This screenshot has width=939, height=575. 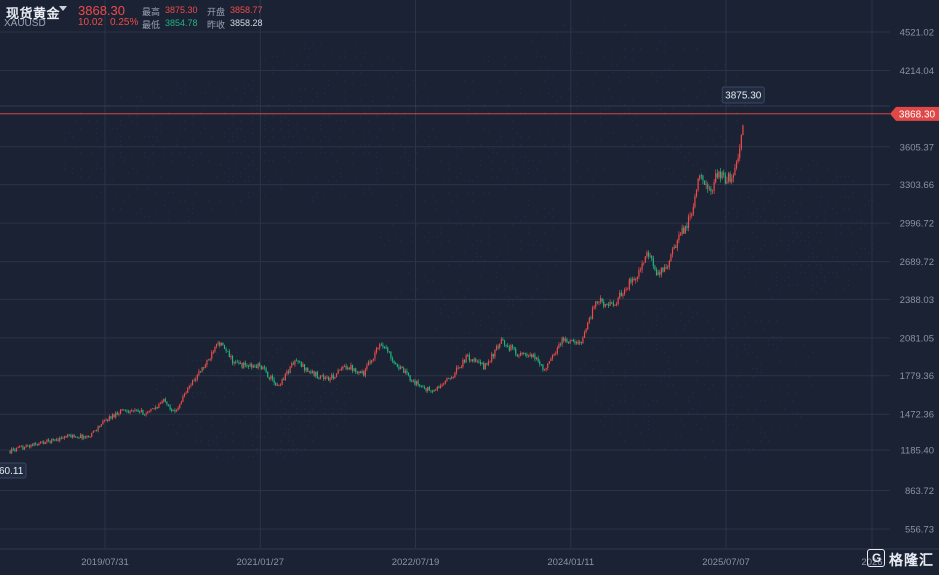 What do you see at coordinates (33, 13) in the screenshot?
I see `instrument-name: 现货黄金` at bounding box center [33, 13].